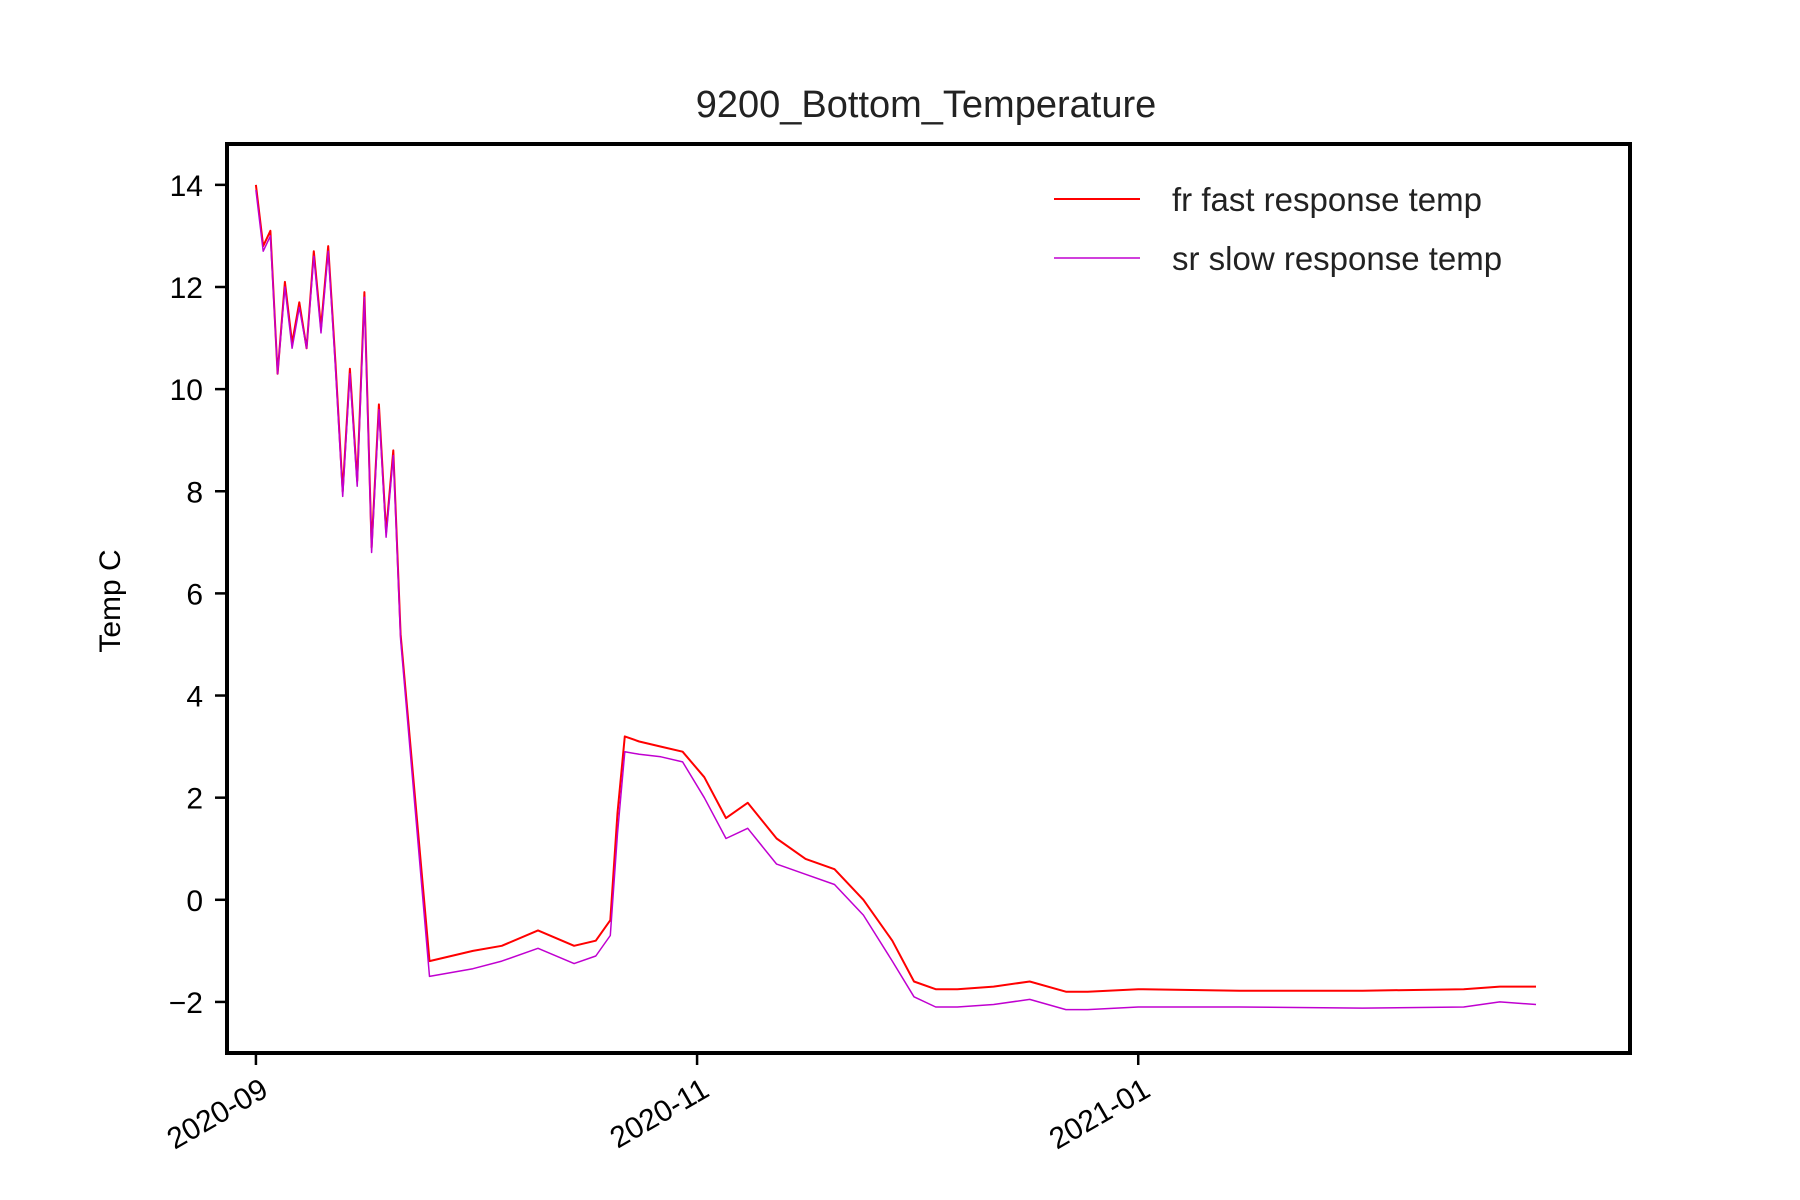 The image size is (1800, 1200). I want to click on y-axis-label: Temp C, so click(110, 600).